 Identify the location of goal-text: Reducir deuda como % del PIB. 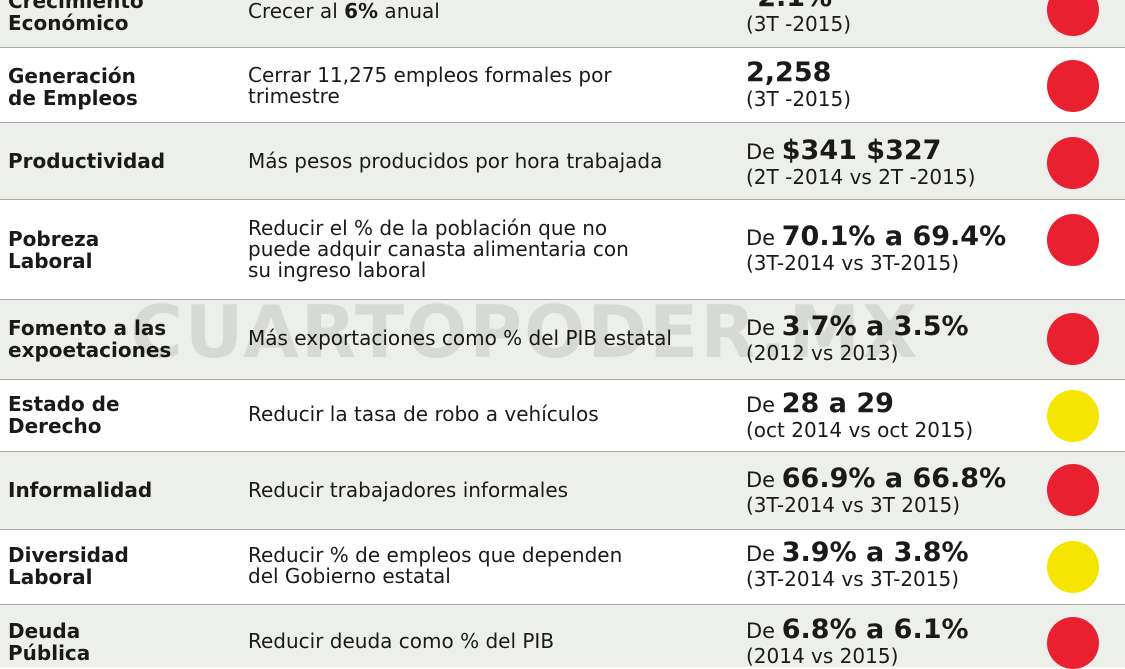
(401, 641).